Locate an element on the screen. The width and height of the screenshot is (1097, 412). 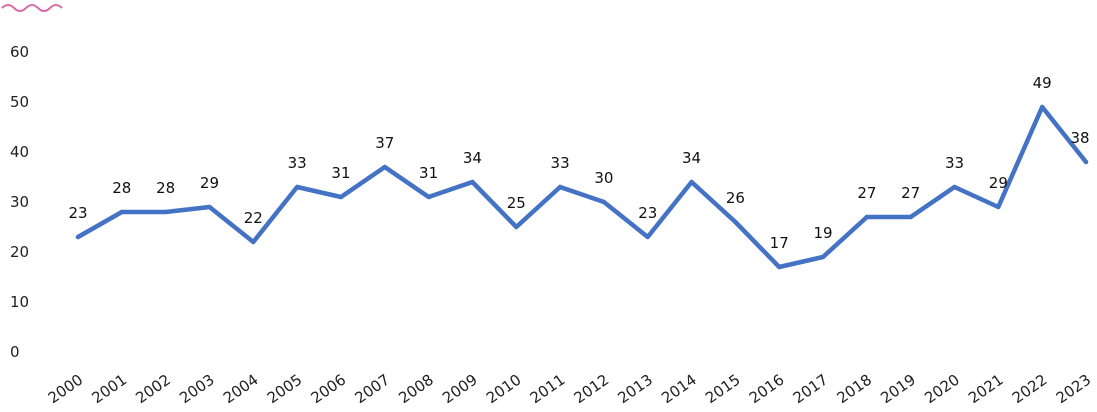
x-tick-label: 2002 is located at coordinates (153, 389).